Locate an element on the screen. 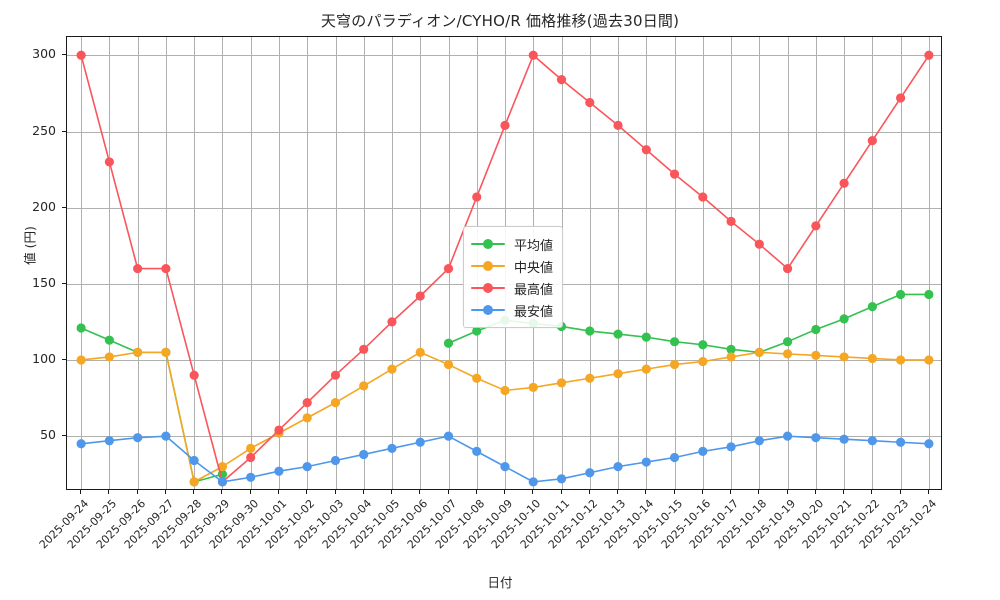 The image size is (1000, 600). y-tick-label: 250 is located at coordinates (44, 130).